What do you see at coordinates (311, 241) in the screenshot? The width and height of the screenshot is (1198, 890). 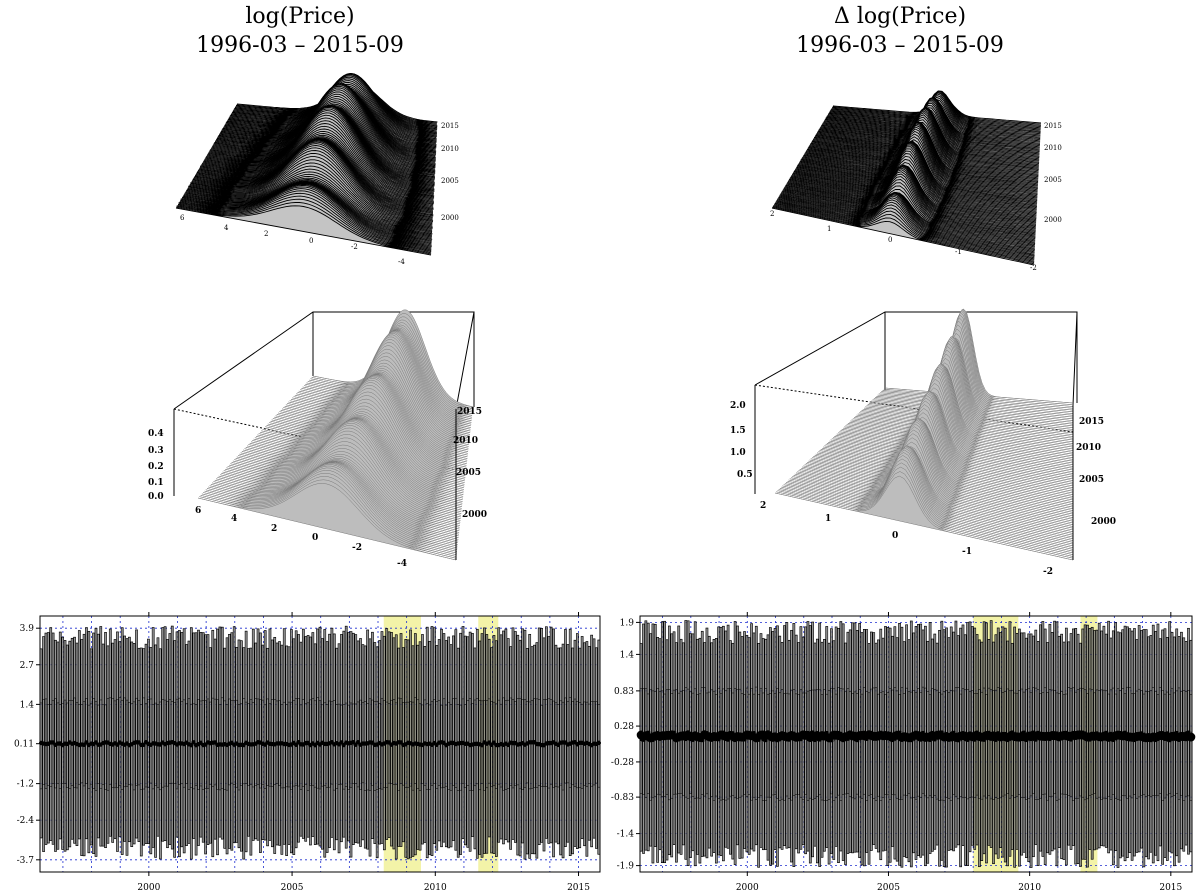 I see `ridge-left-x-tick: 0` at bounding box center [311, 241].